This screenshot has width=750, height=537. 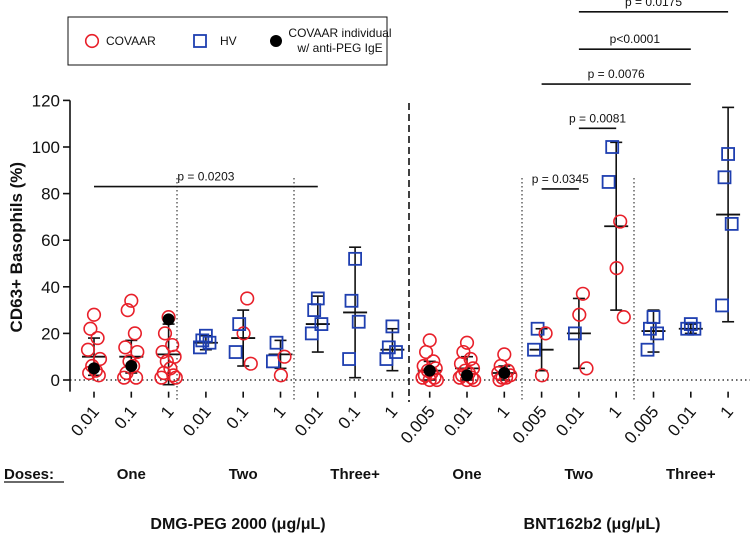 What do you see at coordinates (560, 179) in the screenshot?
I see `p-value-label: p = 0.0345` at bounding box center [560, 179].